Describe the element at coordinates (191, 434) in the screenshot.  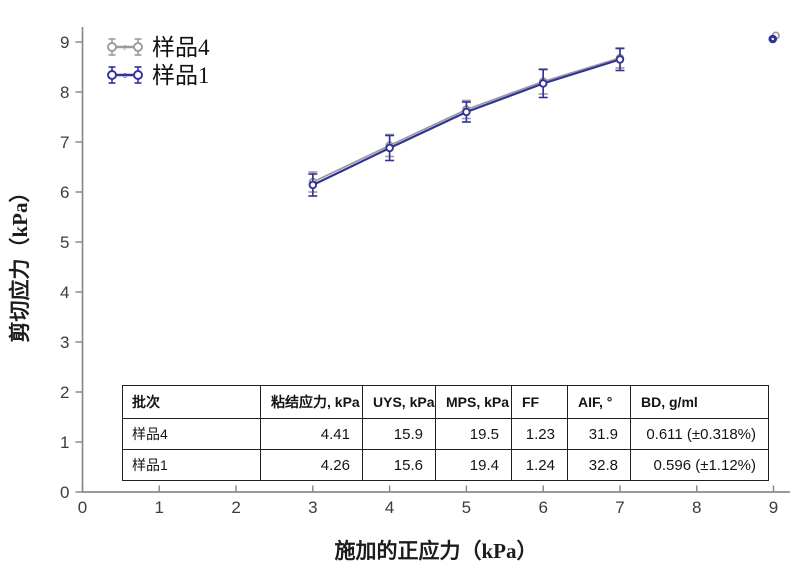
I see `batch-name-cell: 样品4` at that location.